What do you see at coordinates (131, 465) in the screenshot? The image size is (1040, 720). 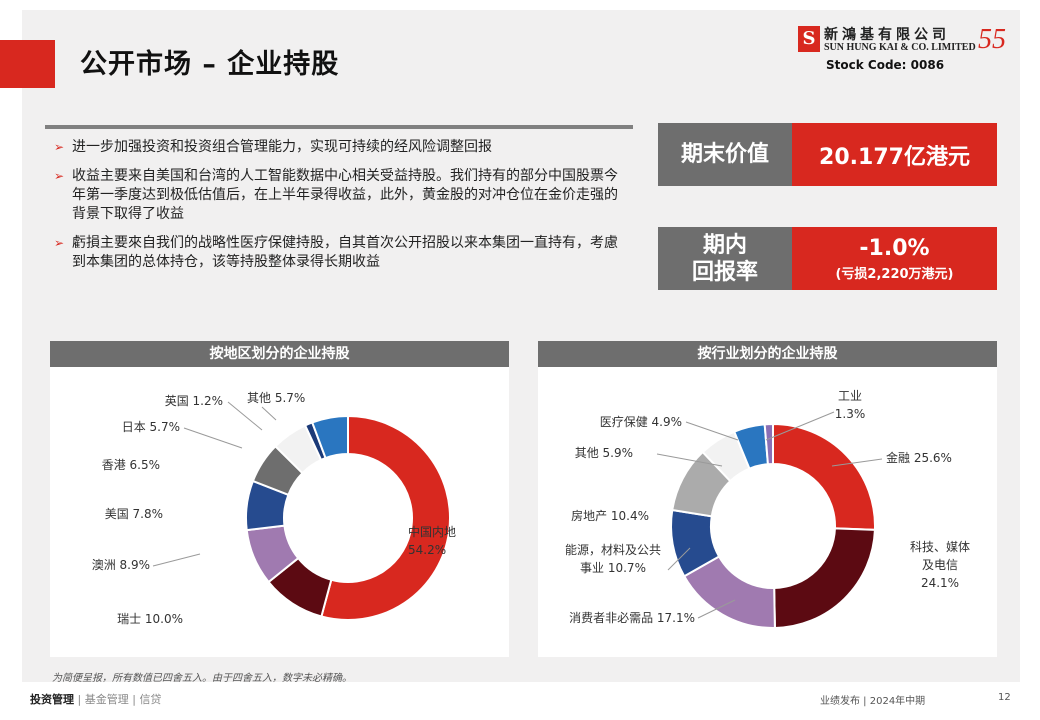 I see `data-label: 香港 6.5%` at bounding box center [131, 465].